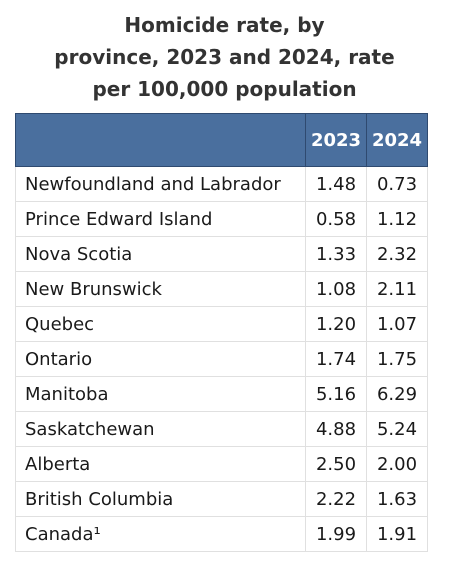 The width and height of the screenshot is (449, 581). I want to click on value-cell-2023: 5.16, so click(336, 394).